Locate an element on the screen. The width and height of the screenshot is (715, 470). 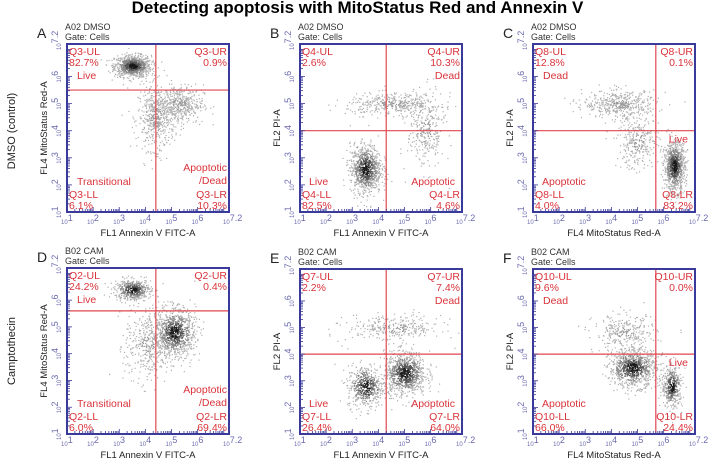
population-label: Live is located at coordinates (318, 182).